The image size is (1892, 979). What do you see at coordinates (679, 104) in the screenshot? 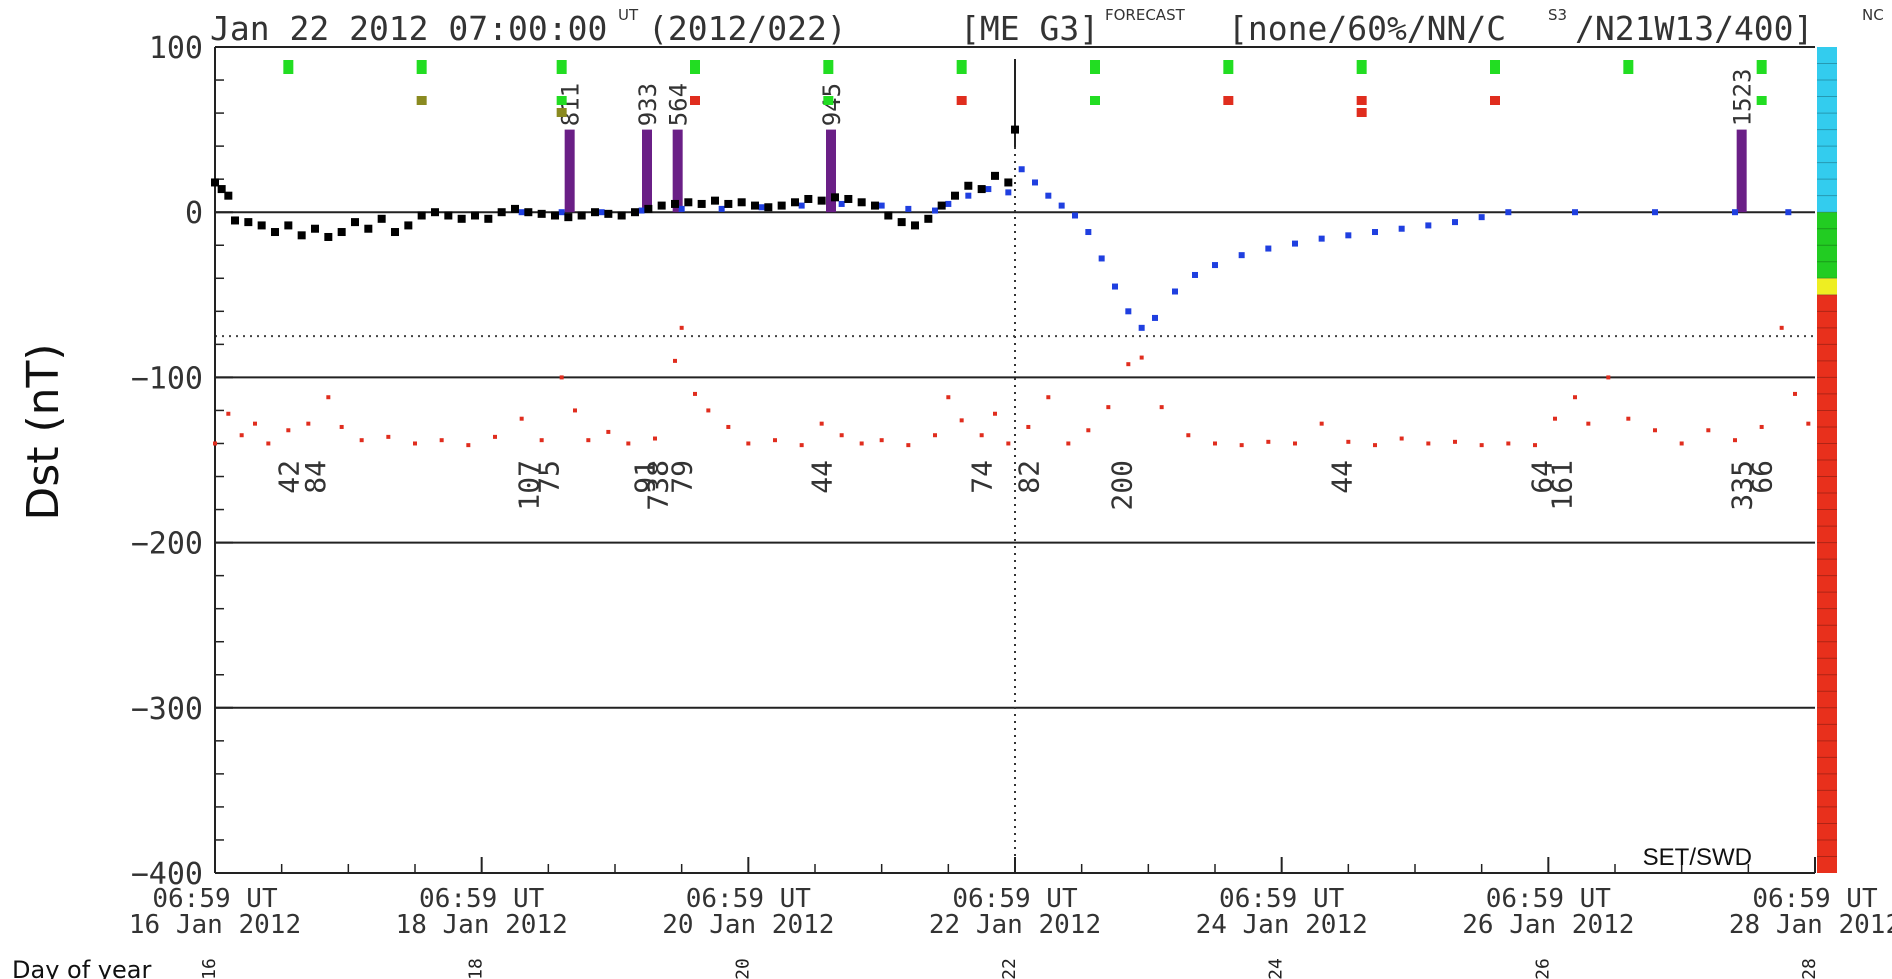
I see `event-bar-label: 564` at bounding box center [679, 104].